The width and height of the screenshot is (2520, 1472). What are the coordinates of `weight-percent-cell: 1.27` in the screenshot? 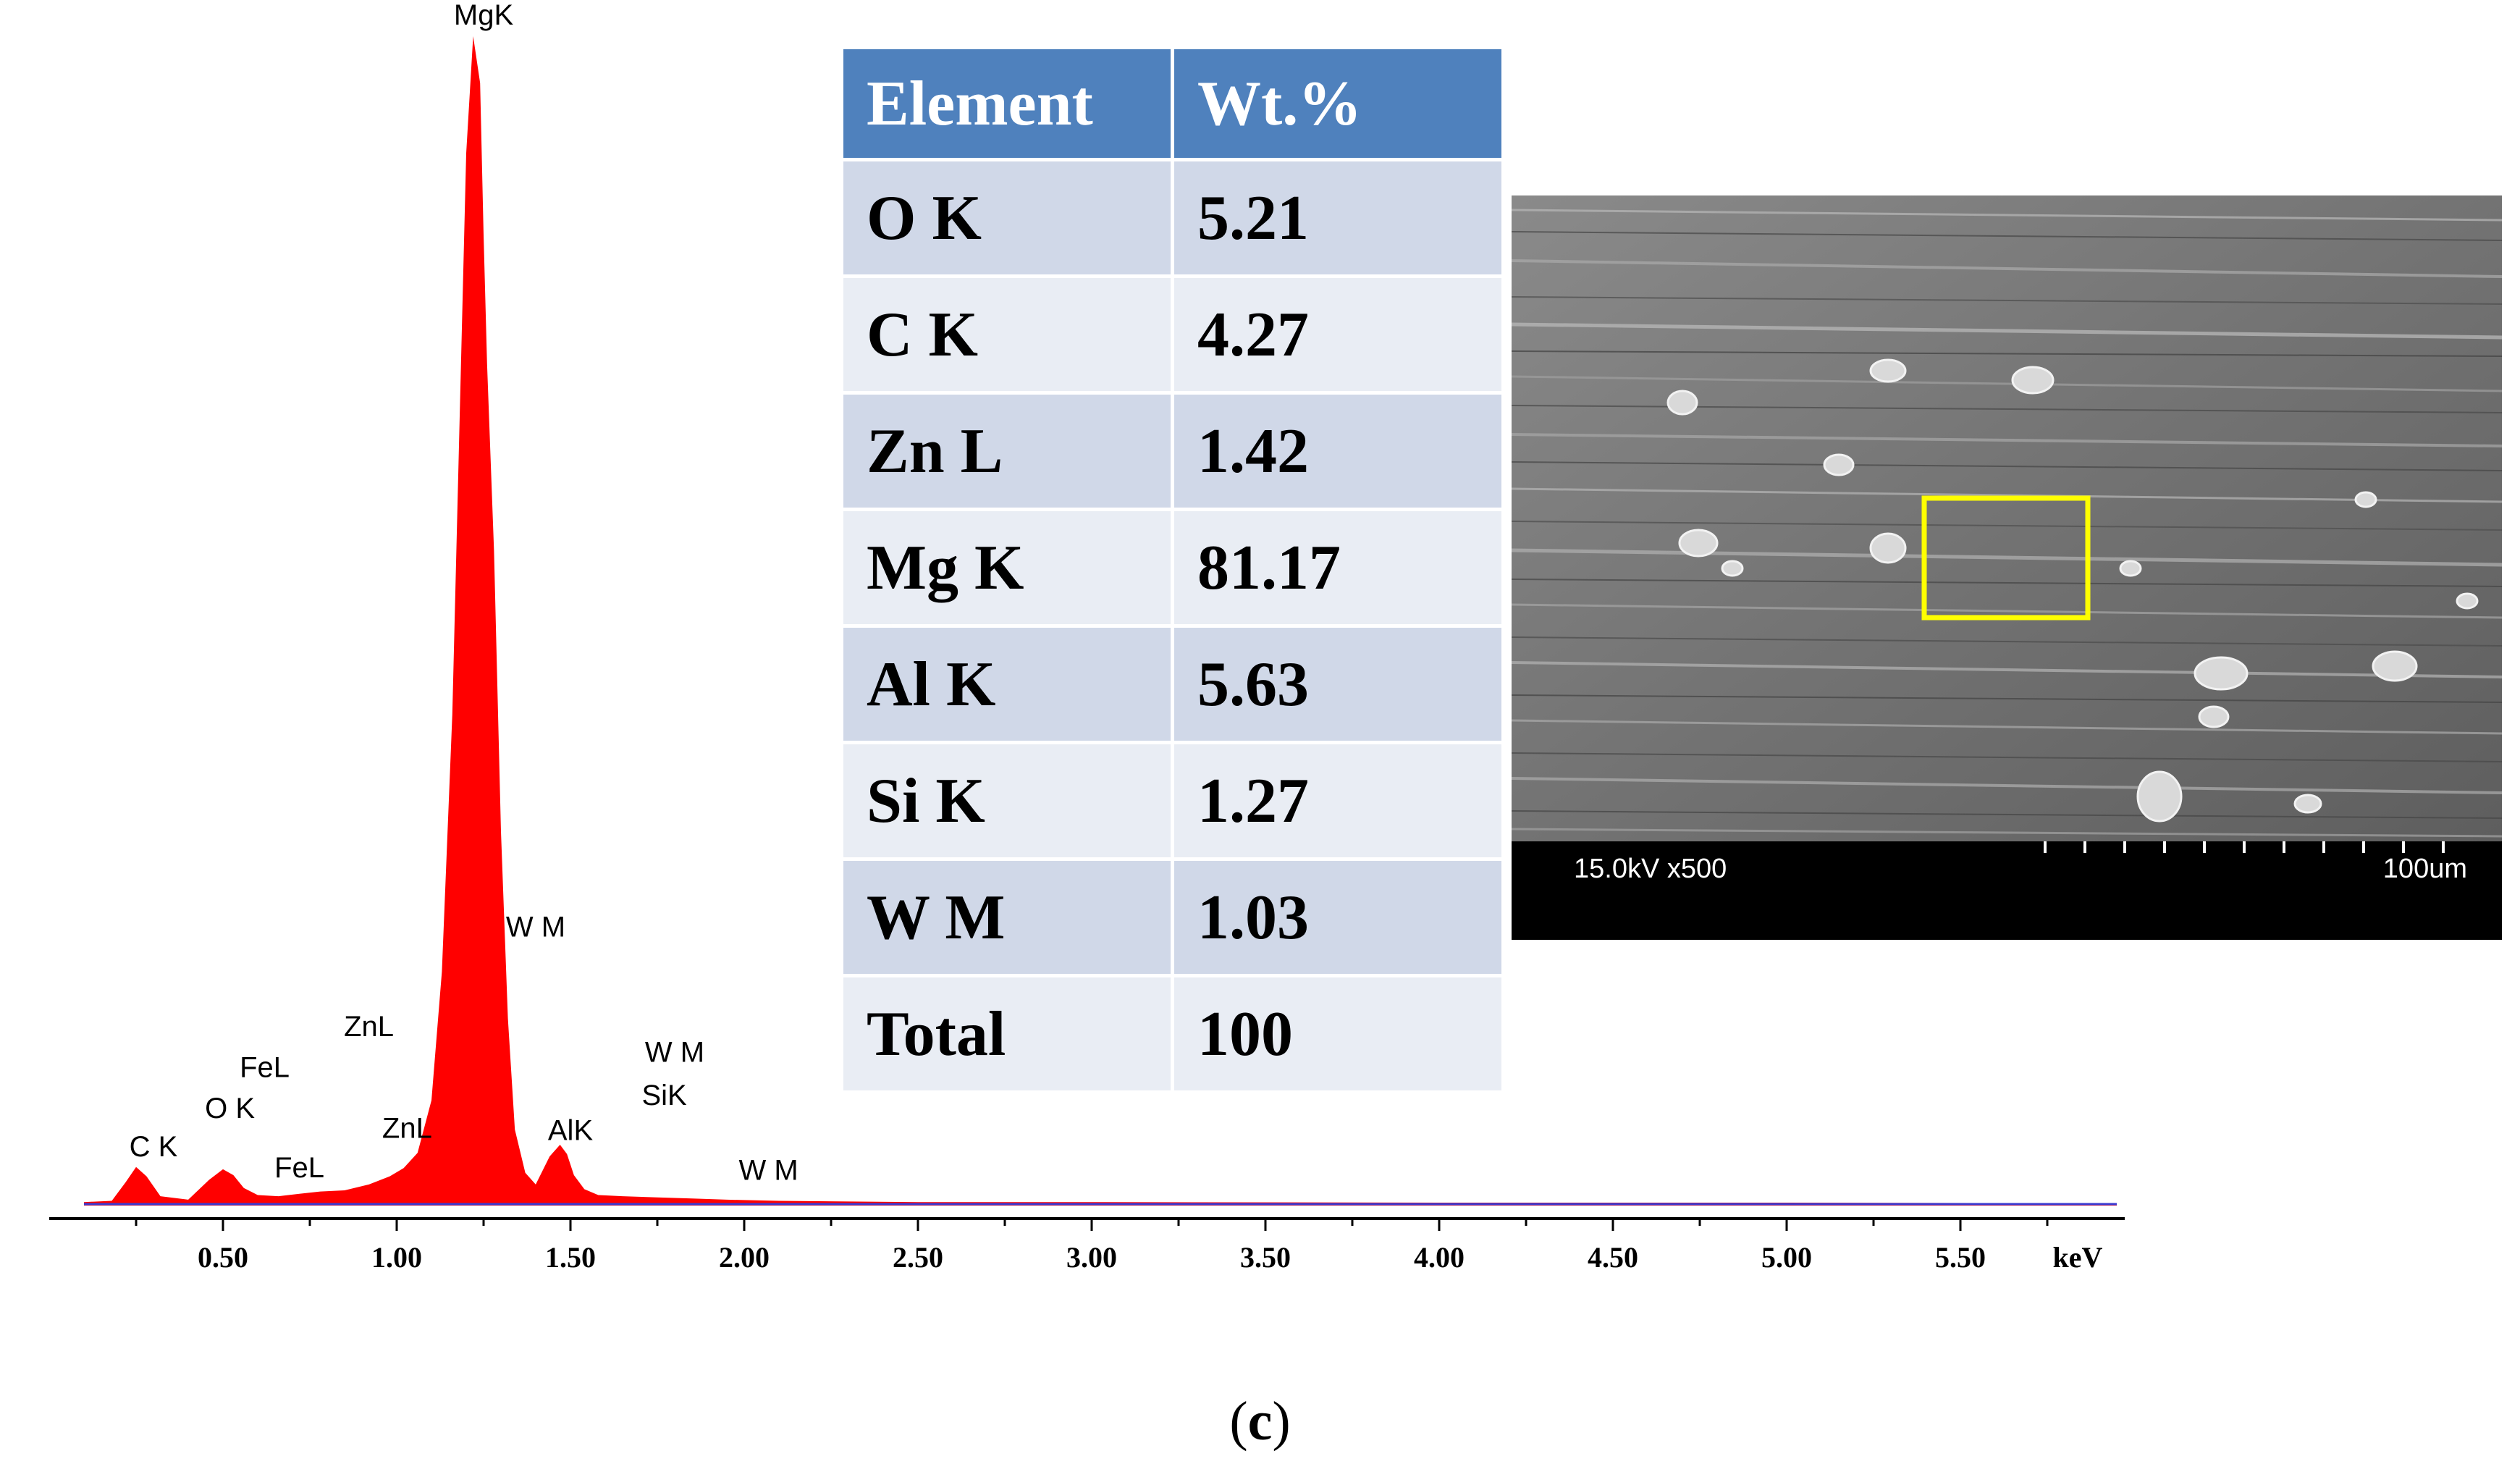 It's located at (1337, 800).